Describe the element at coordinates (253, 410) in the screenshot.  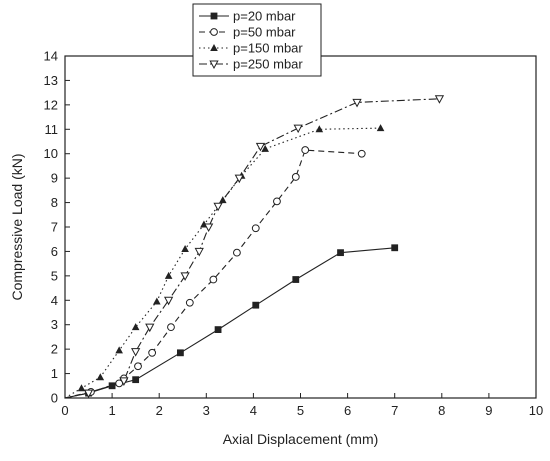
I see `x-tick-label: 4` at that location.